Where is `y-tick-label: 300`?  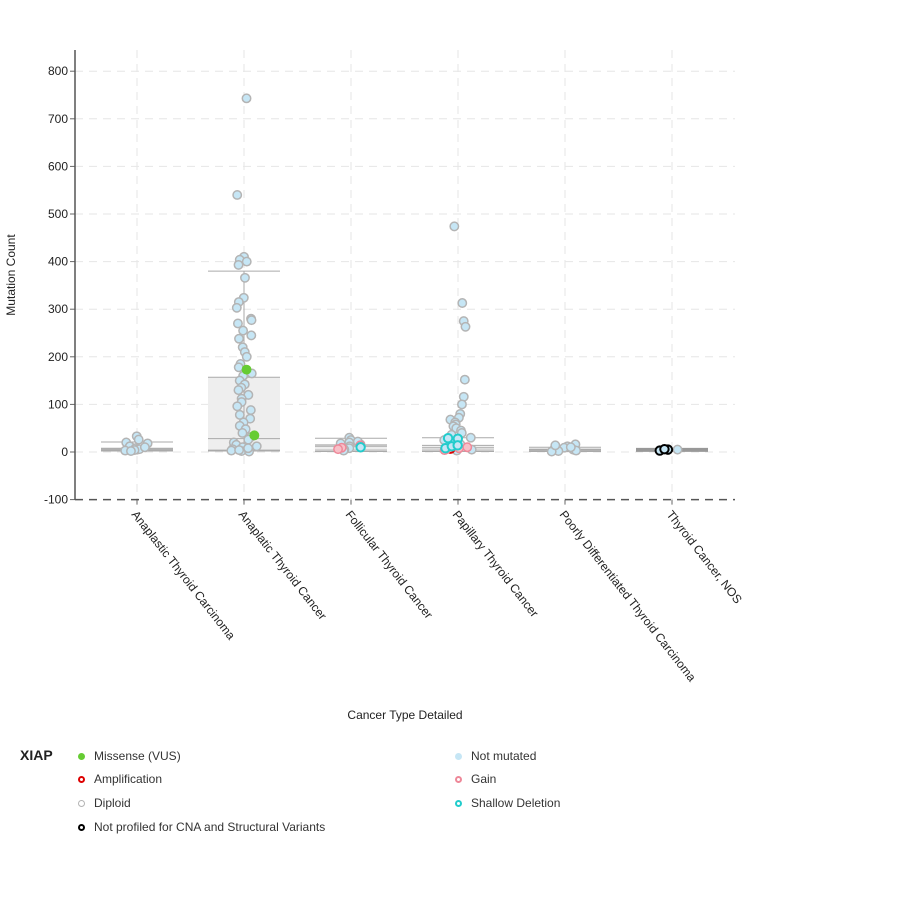
y-tick-label: 300 is located at coordinates (58, 309).